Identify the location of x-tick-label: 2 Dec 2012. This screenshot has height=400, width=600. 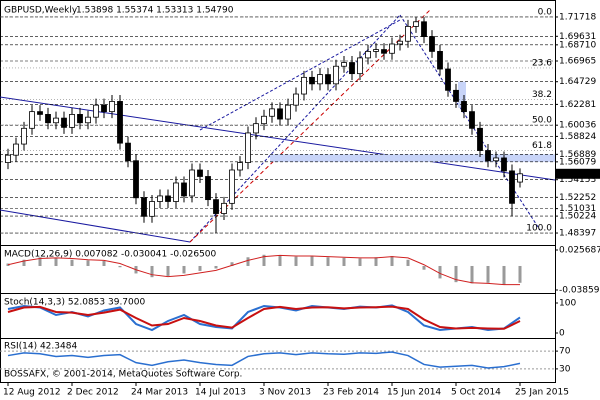
(93, 393).